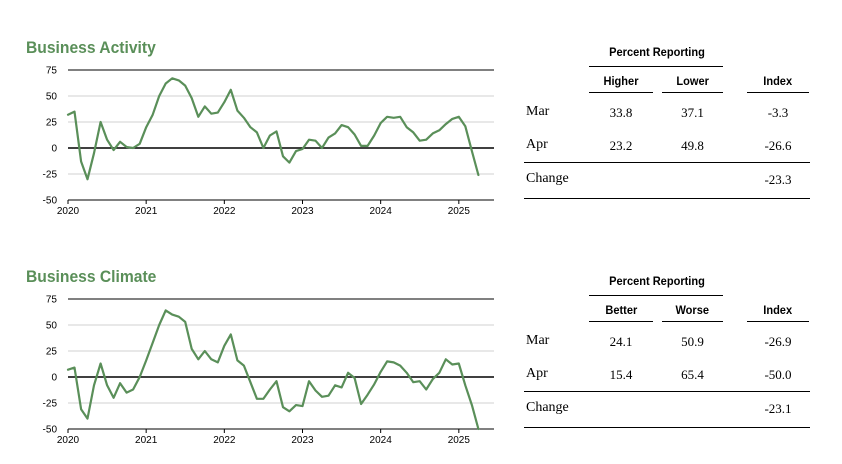  I want to click on cell-higher: 23.2, so click(621, 145).